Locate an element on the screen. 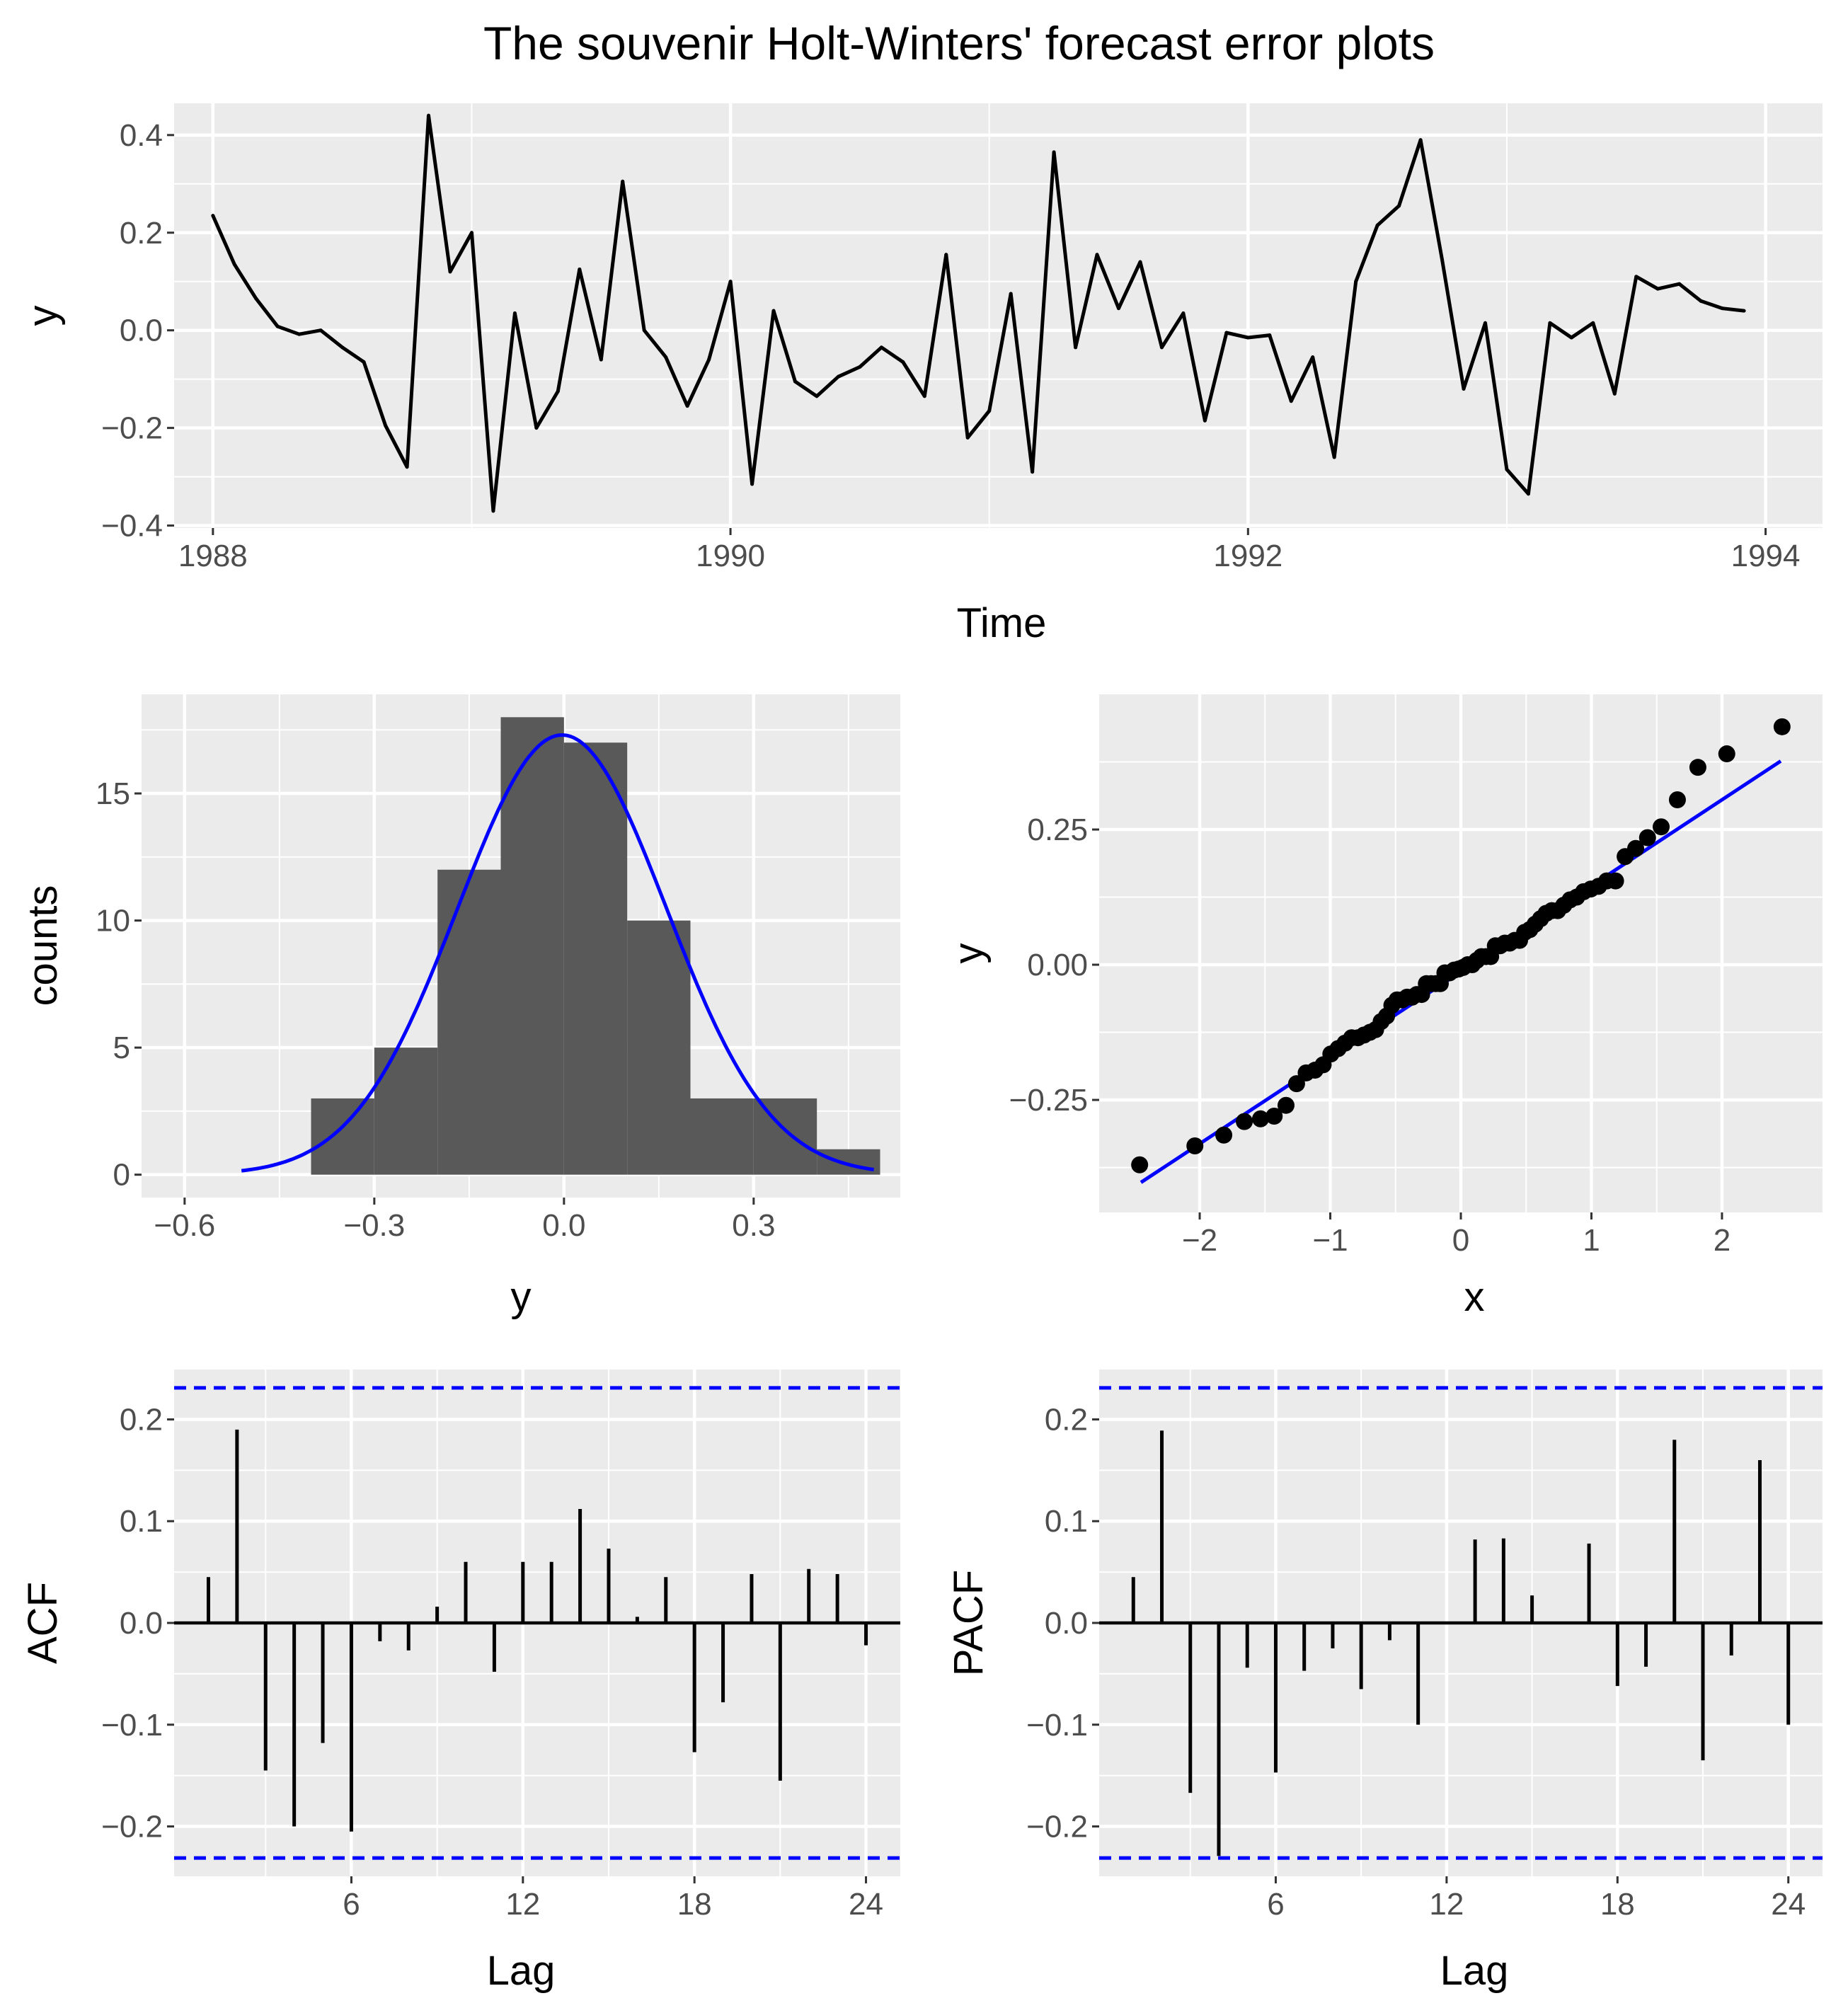  normal-density-curve is located at coordinates (557, 953).